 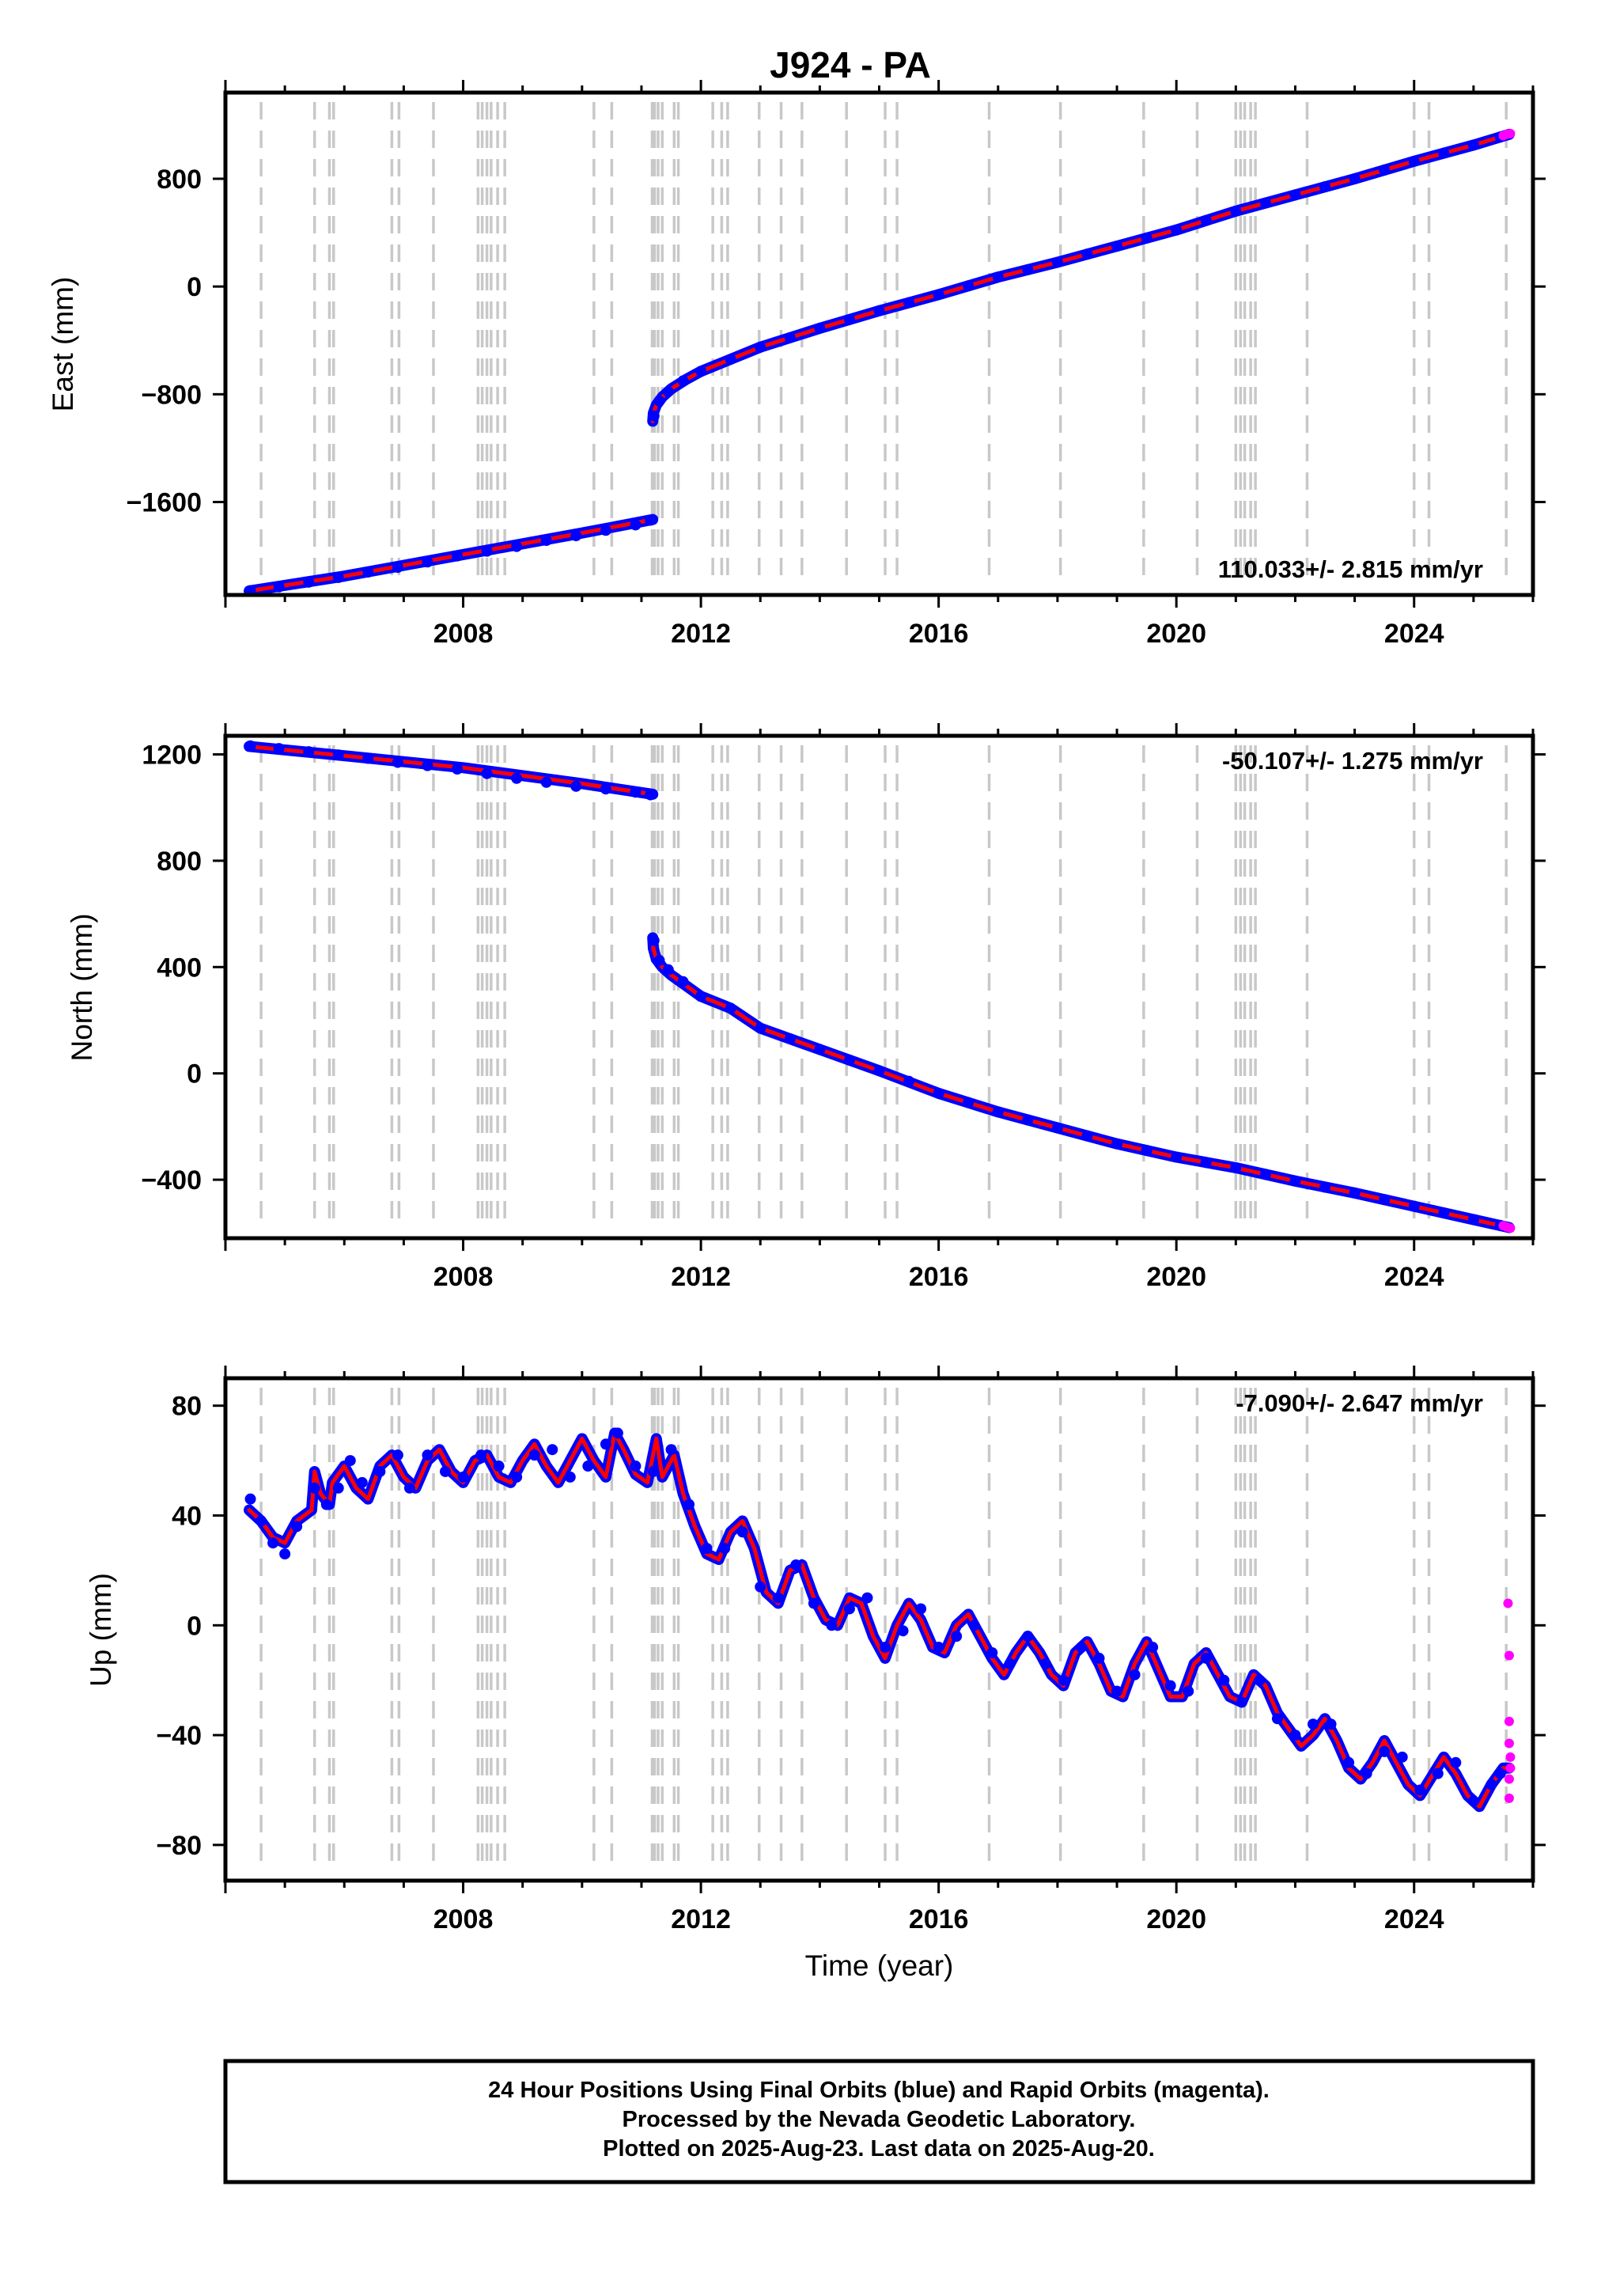 What do you see at coordinates (180, 180) in the screenshot?
I see `y-tick-label: 800` at bounding box center [180, 180].